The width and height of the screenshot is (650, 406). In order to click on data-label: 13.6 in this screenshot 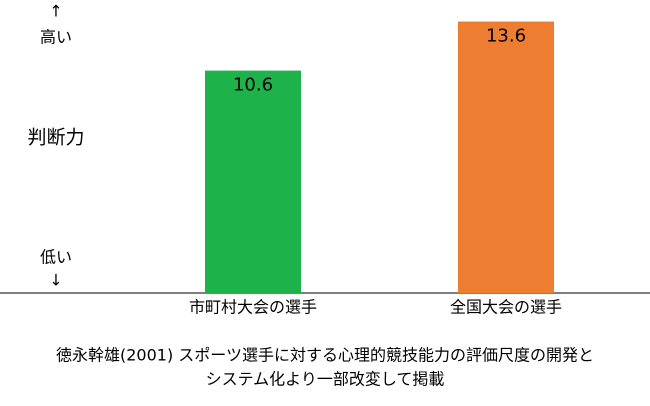, I will do `click(506, 36)`.